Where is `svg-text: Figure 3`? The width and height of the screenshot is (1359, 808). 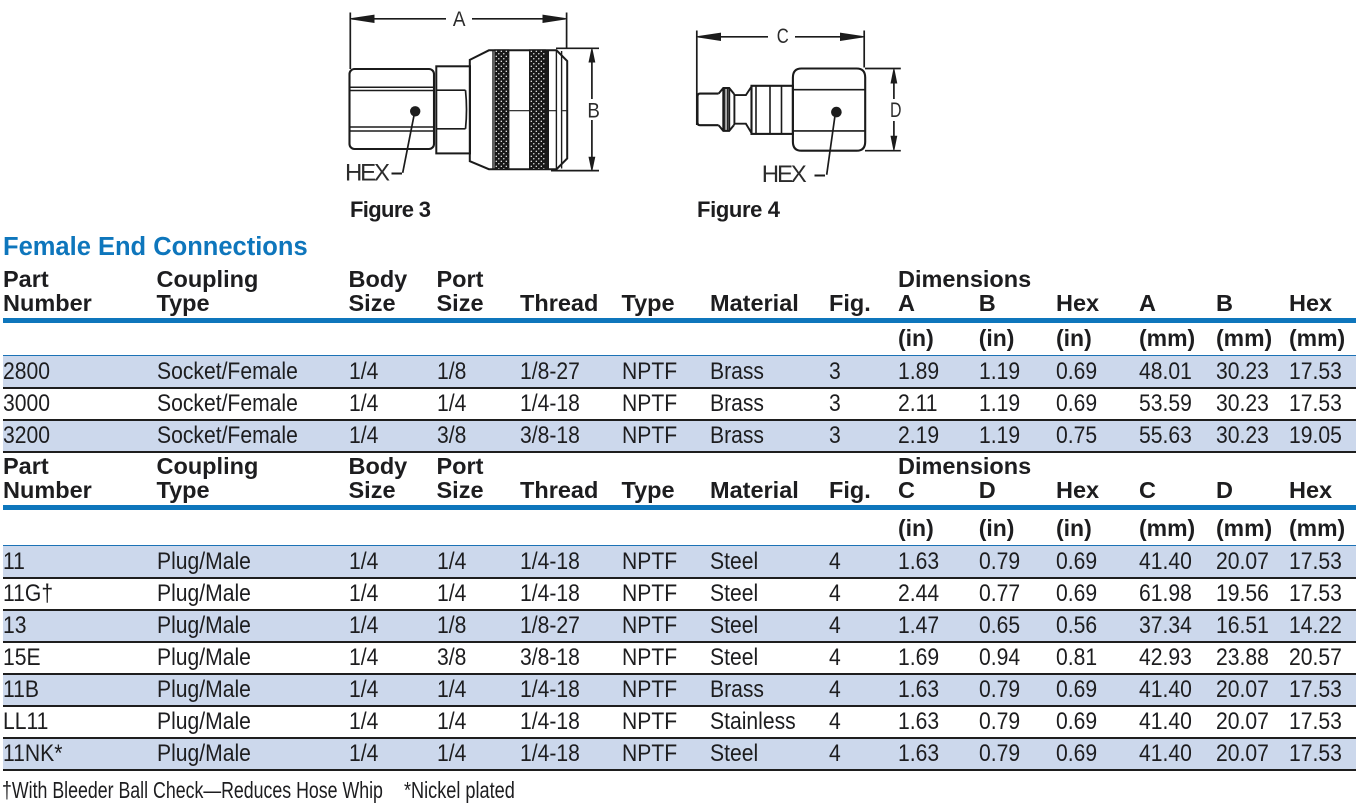
svg-text: Figure 3 is located at coordinates (390, 209).